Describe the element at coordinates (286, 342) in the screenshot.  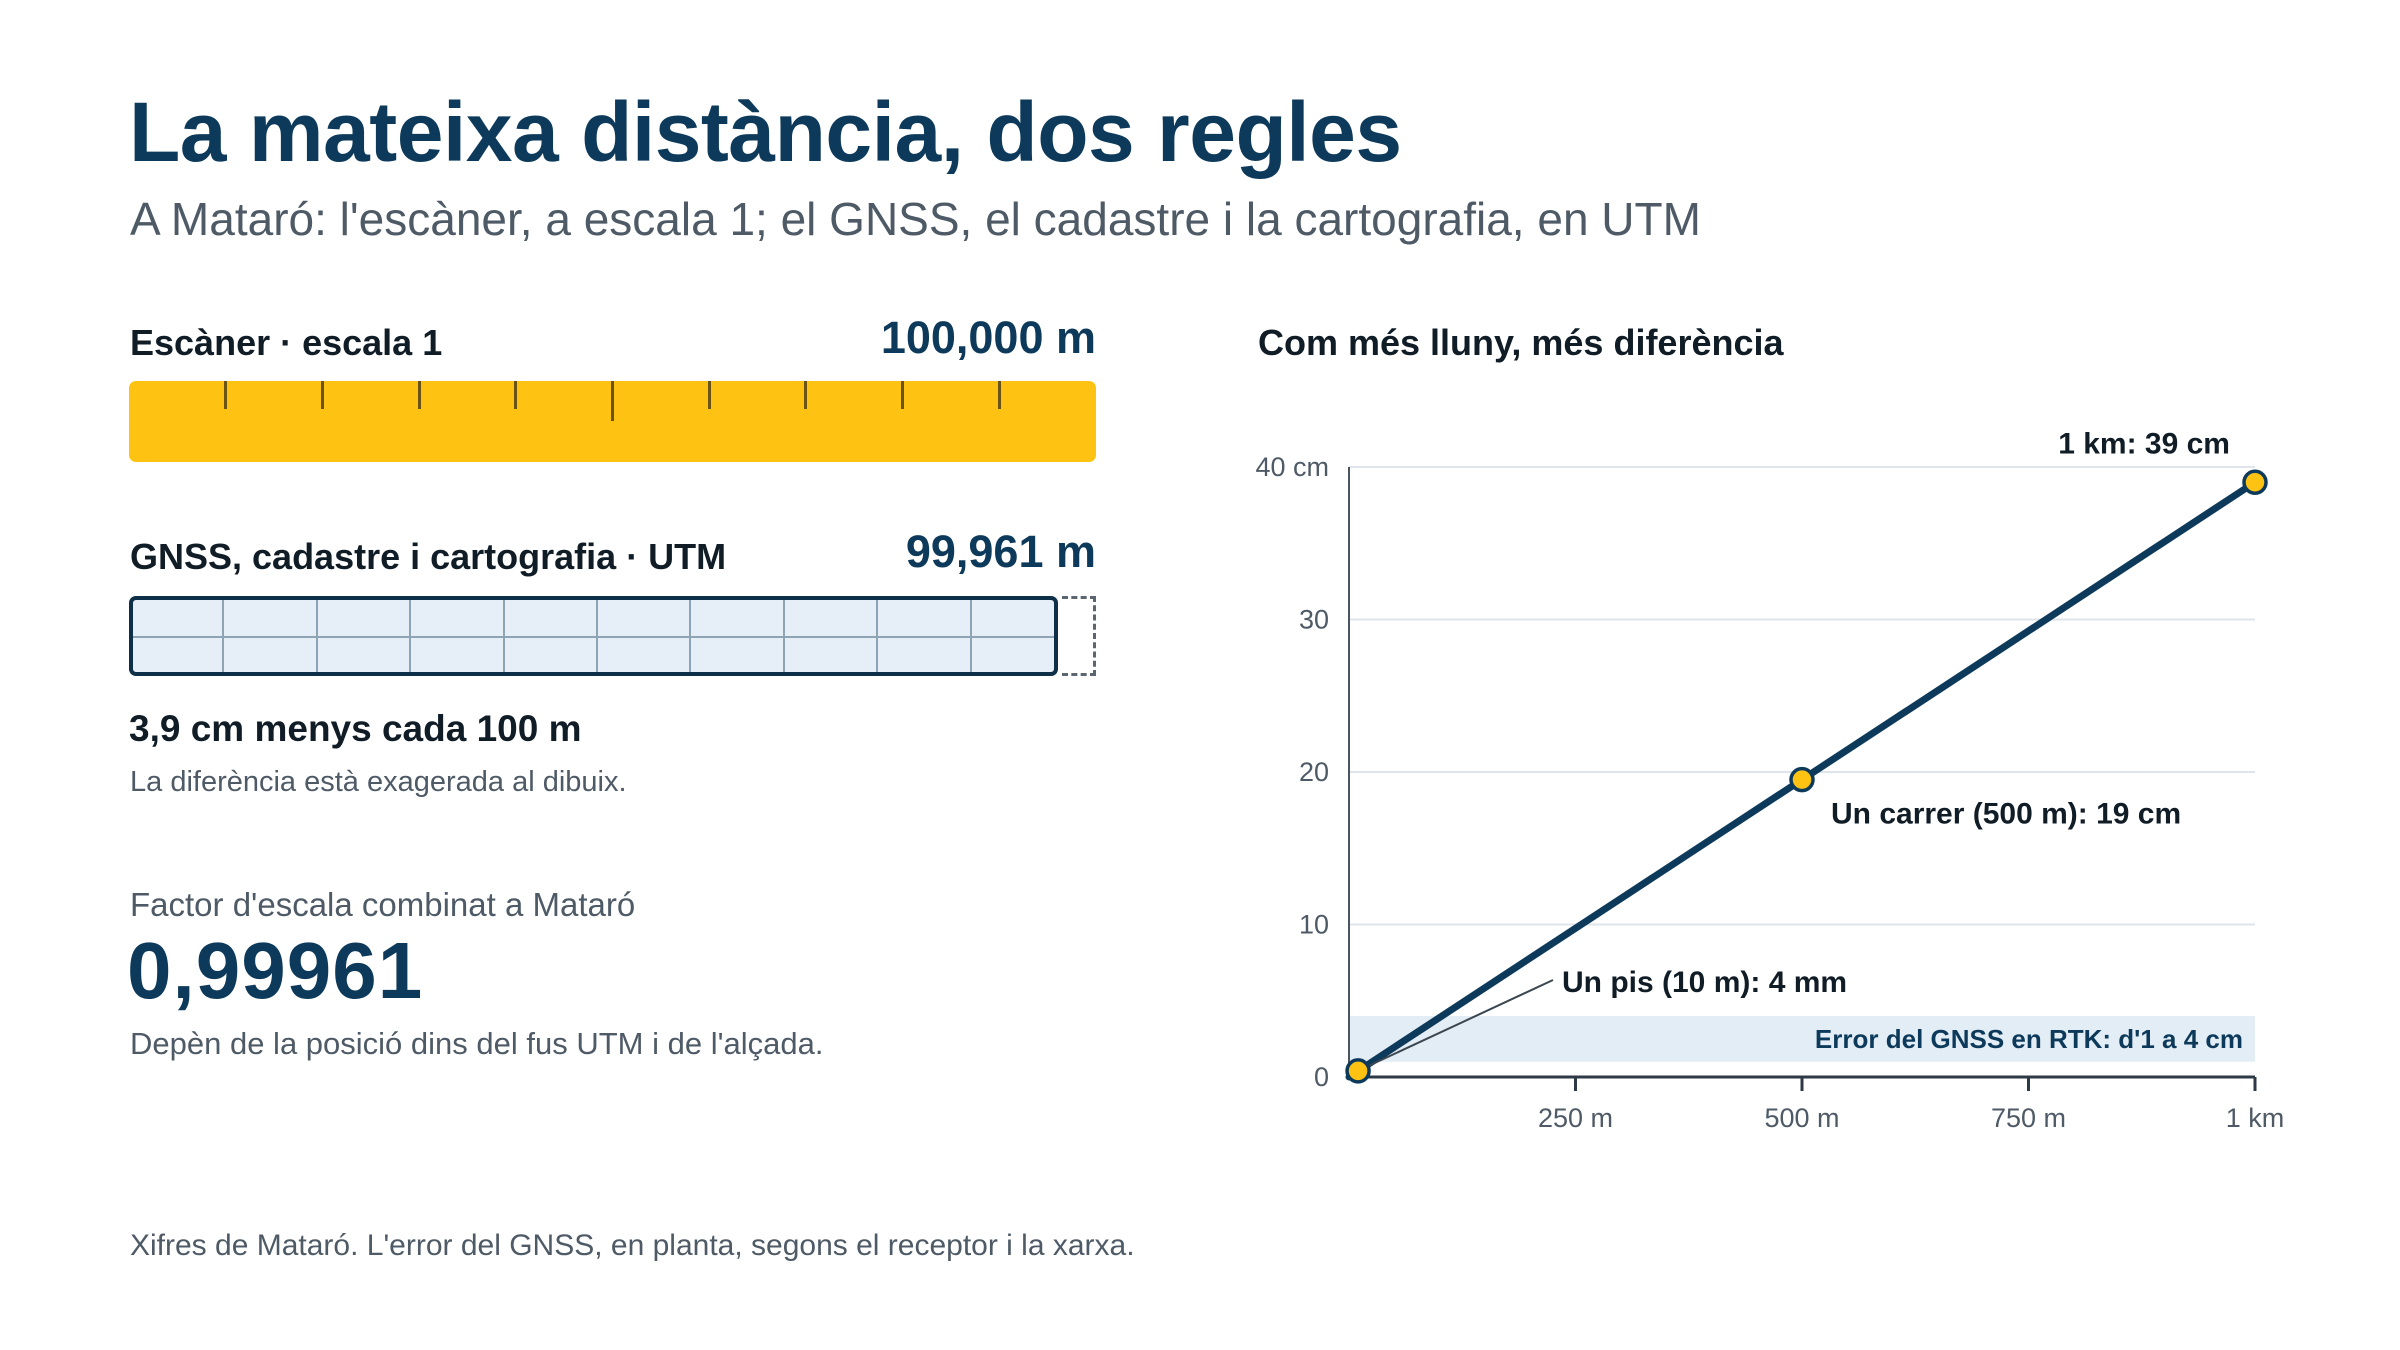
I see `scanner-label: Escàner · escala 1` at that location.